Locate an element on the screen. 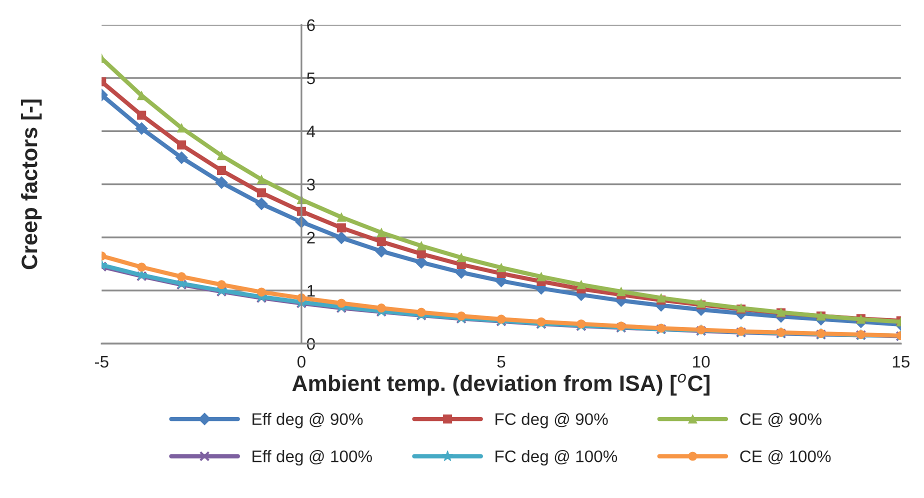 The image size is (924, 498). y-tick-label: 3 is located at coordinates (310, 184).